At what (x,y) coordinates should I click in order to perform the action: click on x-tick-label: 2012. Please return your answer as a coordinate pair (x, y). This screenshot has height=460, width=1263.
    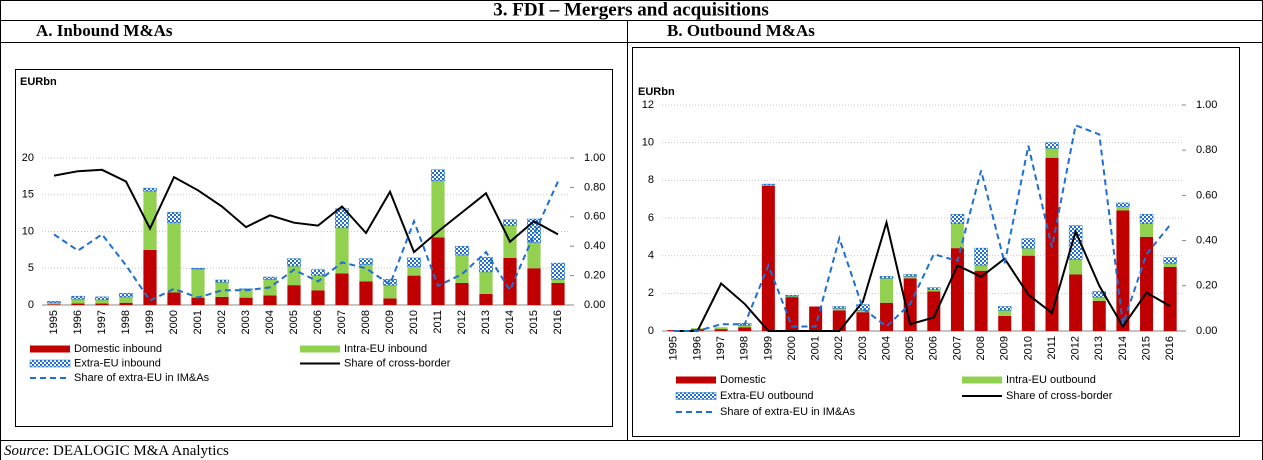
    Looking at the image, I should click on (462, 322).